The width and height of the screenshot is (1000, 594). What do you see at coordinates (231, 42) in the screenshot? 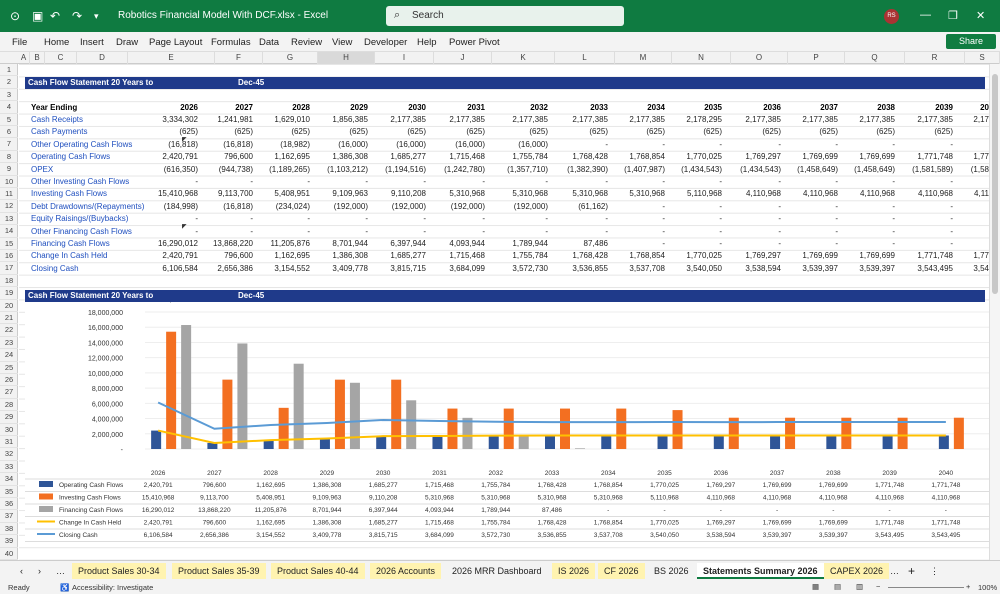
I see `menu-formulas: Formulas` at bounding box center [231, 42].